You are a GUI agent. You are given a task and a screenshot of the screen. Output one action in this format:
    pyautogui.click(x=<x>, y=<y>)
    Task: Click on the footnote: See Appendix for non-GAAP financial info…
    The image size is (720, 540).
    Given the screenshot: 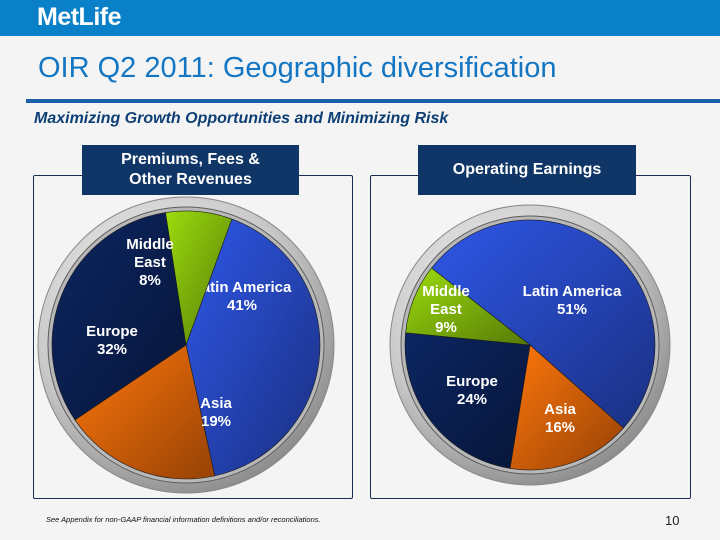 What is the action you would take?
    pyautogui.click(x=183, y=519)
    